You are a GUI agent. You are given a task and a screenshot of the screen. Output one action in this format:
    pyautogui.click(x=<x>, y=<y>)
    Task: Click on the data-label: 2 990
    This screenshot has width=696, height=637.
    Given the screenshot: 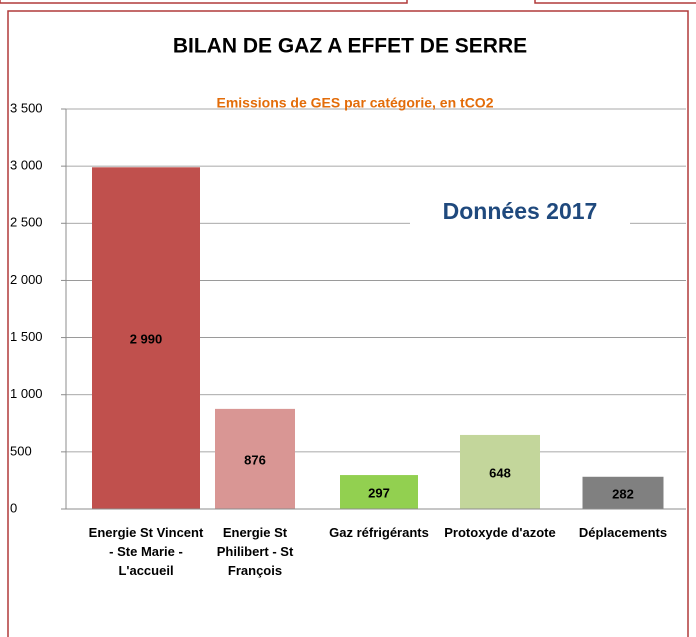 What is the action you would take?
    pyautogui.click(x=146, y=339)
    